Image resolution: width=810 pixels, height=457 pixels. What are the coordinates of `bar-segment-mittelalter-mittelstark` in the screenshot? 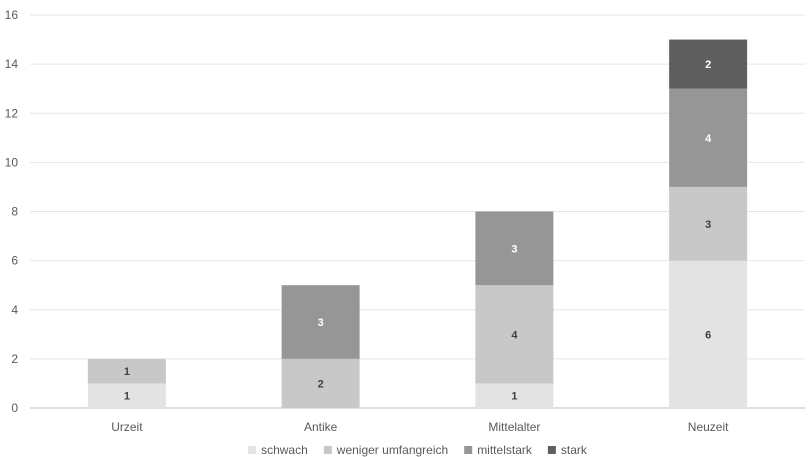 It's located at (514, 248).